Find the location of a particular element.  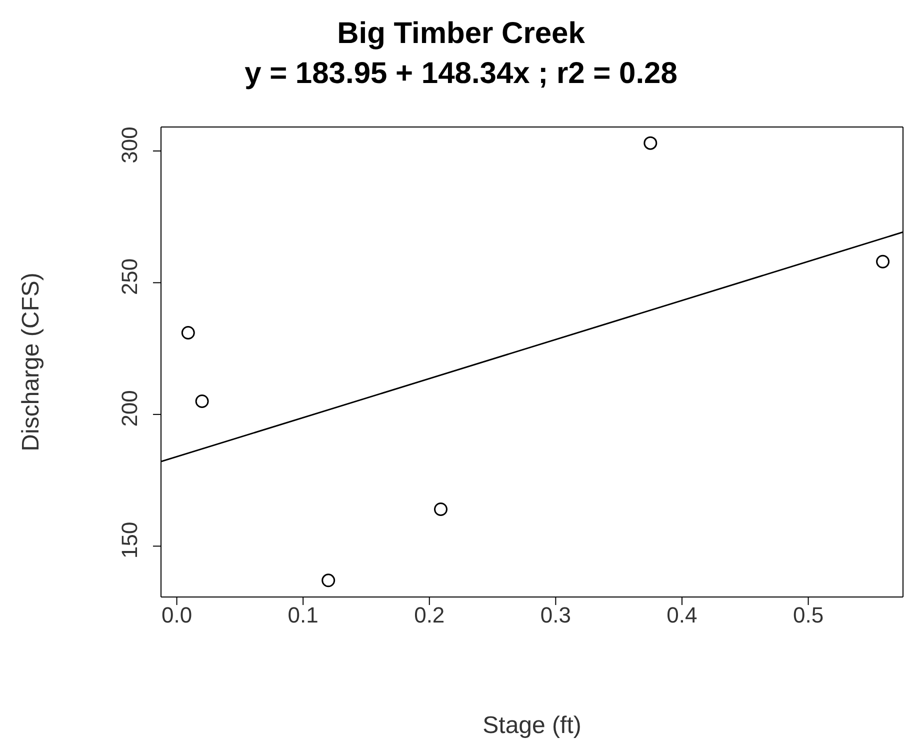

x-tick-label: 0.3 is located at coordinates (555, 615).